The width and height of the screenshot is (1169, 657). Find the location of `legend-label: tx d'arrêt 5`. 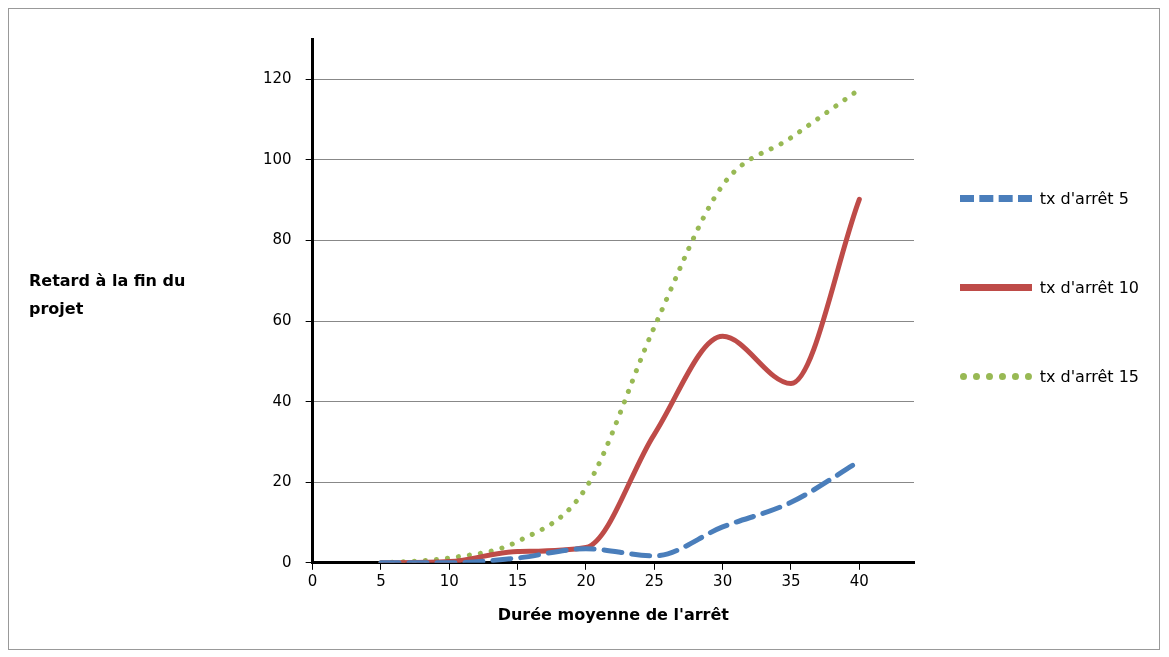

legend-label: tx d'arrêt 5 is located at coordinates (1084, 198).